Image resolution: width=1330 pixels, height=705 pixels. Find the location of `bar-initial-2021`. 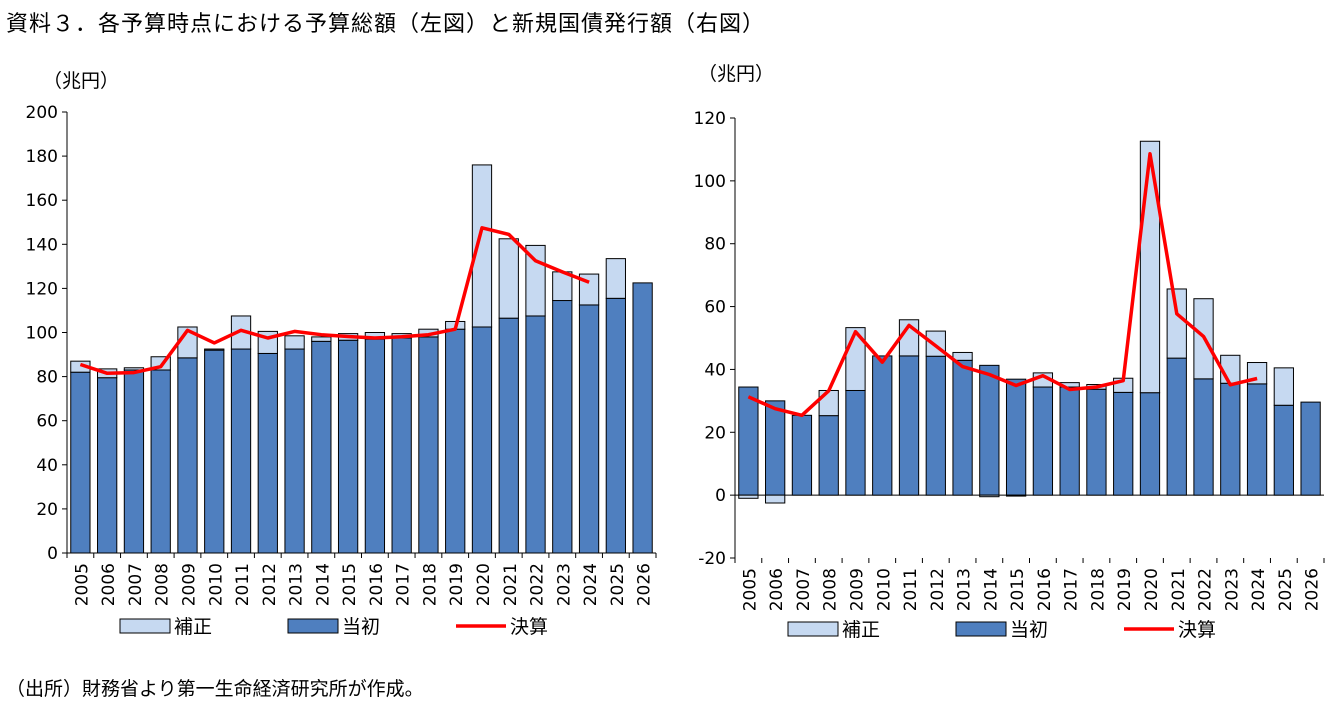

bar-initial-2021 is located at coordinates (1176, 426).